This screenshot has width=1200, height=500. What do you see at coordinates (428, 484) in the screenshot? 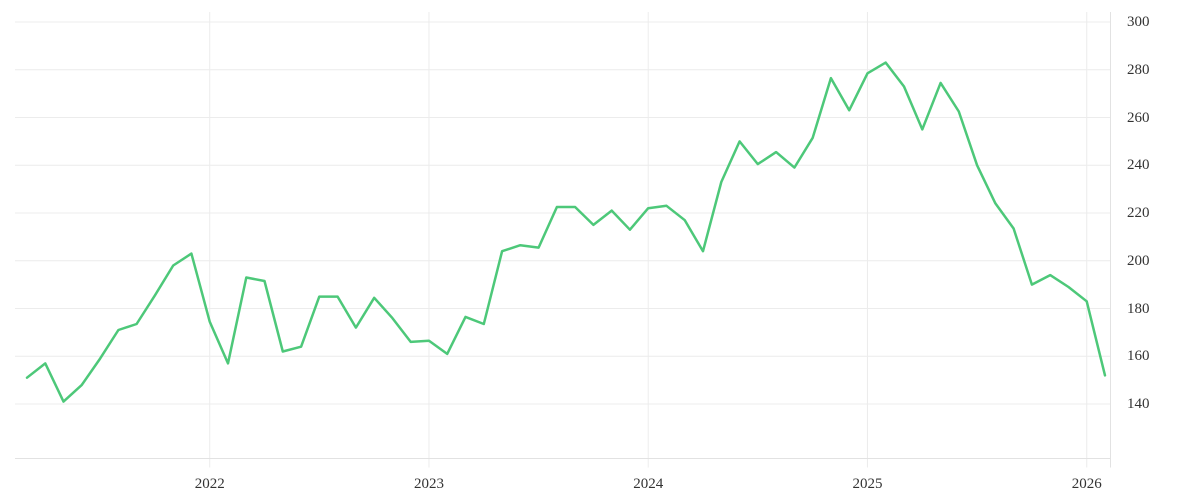
I see `x-axis-tick-label: 2023` at bounding box center [428, 484].